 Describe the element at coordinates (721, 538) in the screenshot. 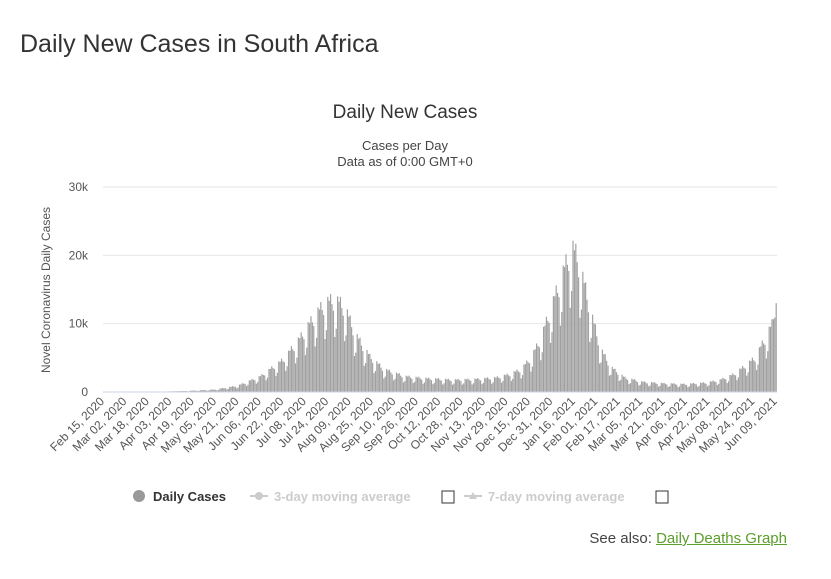

I see `daily-deaths-link: Daily Deaths Graph` at that location.